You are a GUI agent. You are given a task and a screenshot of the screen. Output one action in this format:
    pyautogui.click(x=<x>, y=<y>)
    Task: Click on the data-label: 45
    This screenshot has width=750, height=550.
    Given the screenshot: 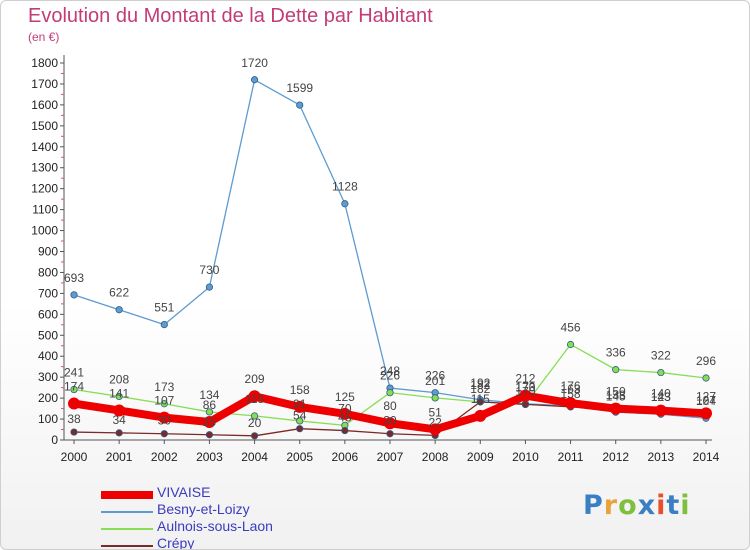 What is the action you would take?
    pyautogui.click(x=345, y=418)
    